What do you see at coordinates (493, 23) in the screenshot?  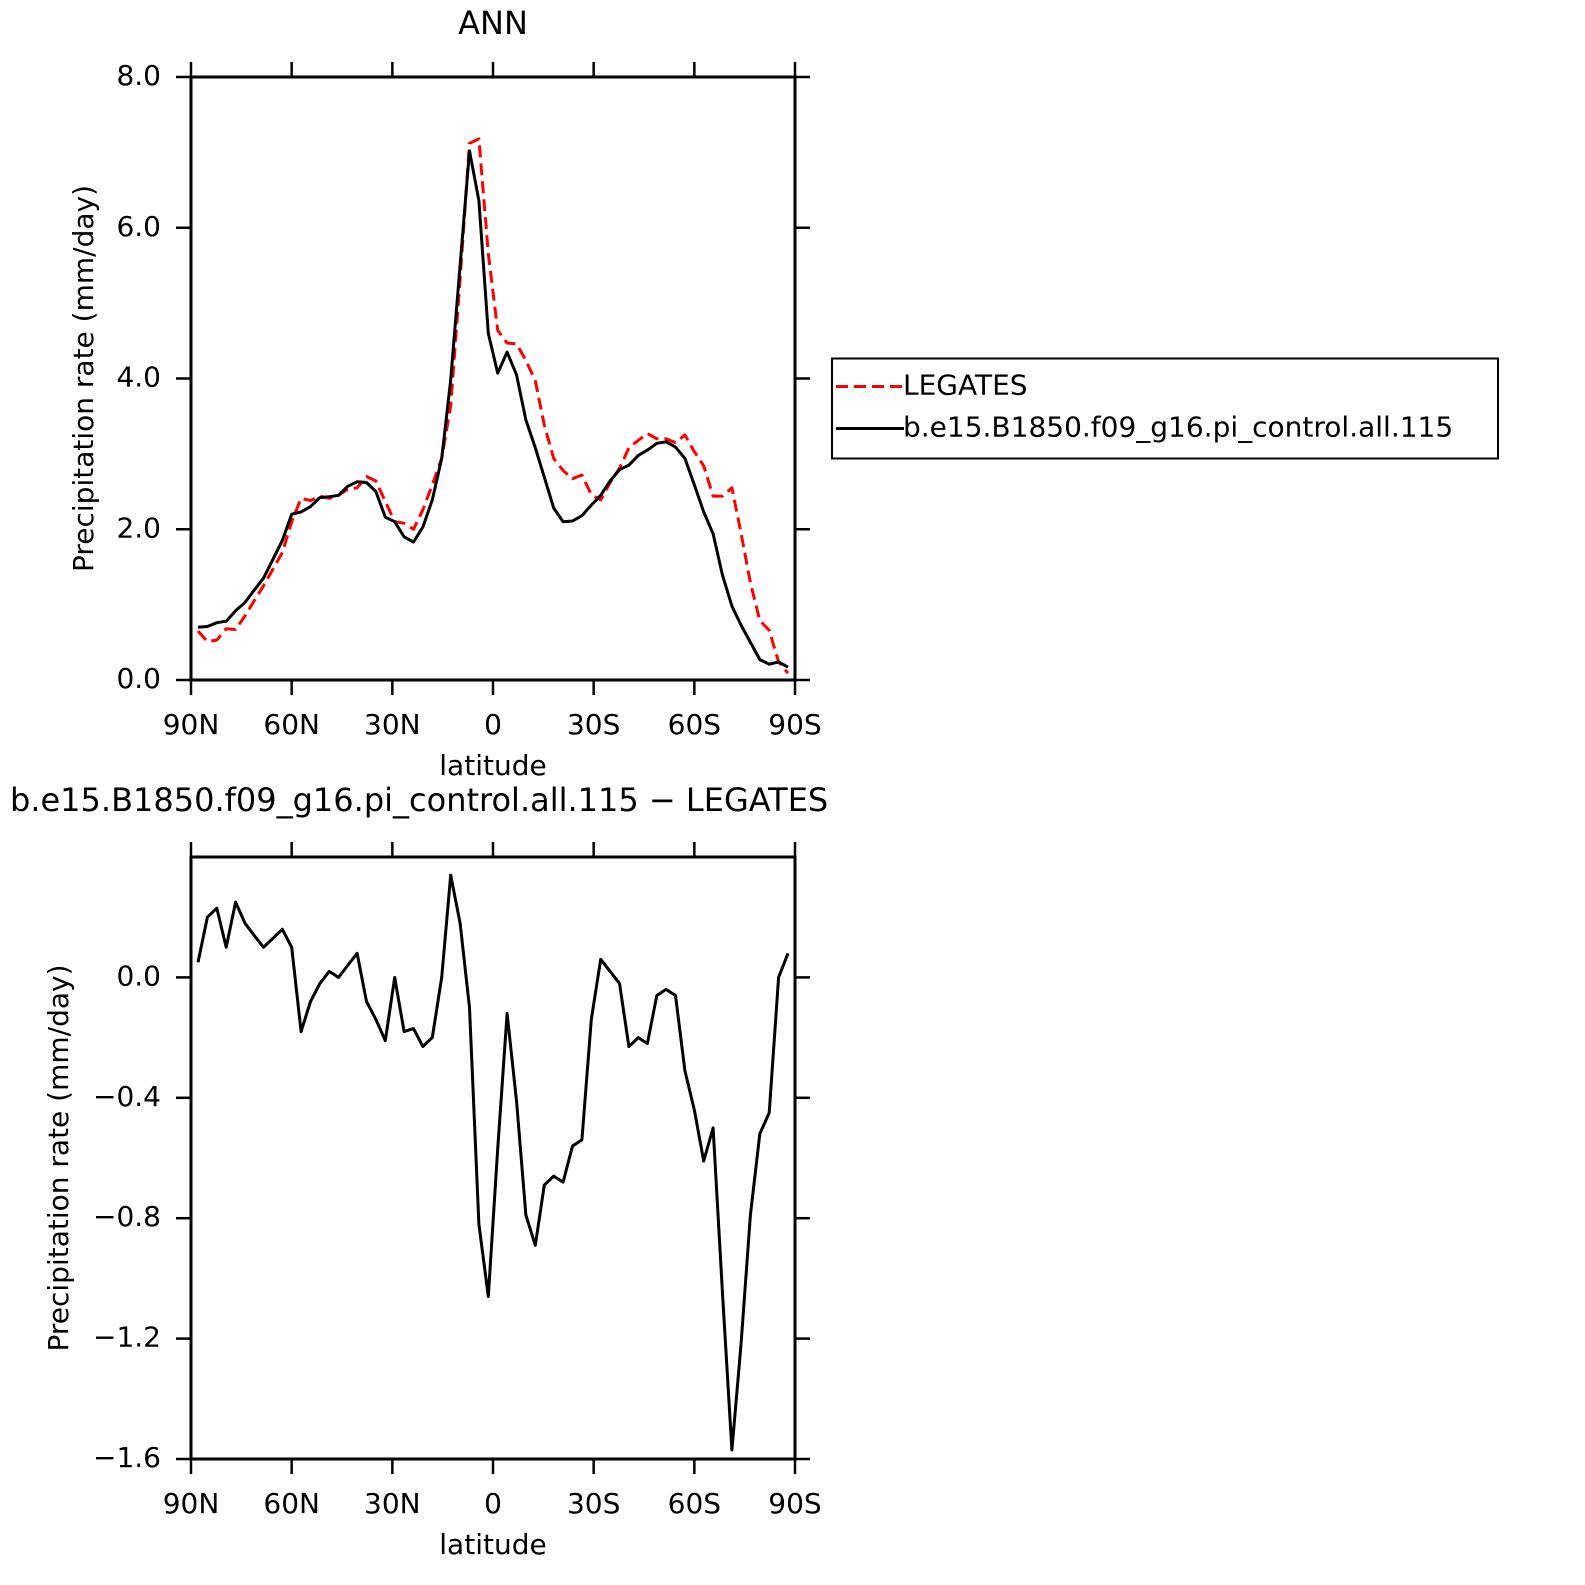 I see `chart-title: ANN` at bounding box center [493, 23].